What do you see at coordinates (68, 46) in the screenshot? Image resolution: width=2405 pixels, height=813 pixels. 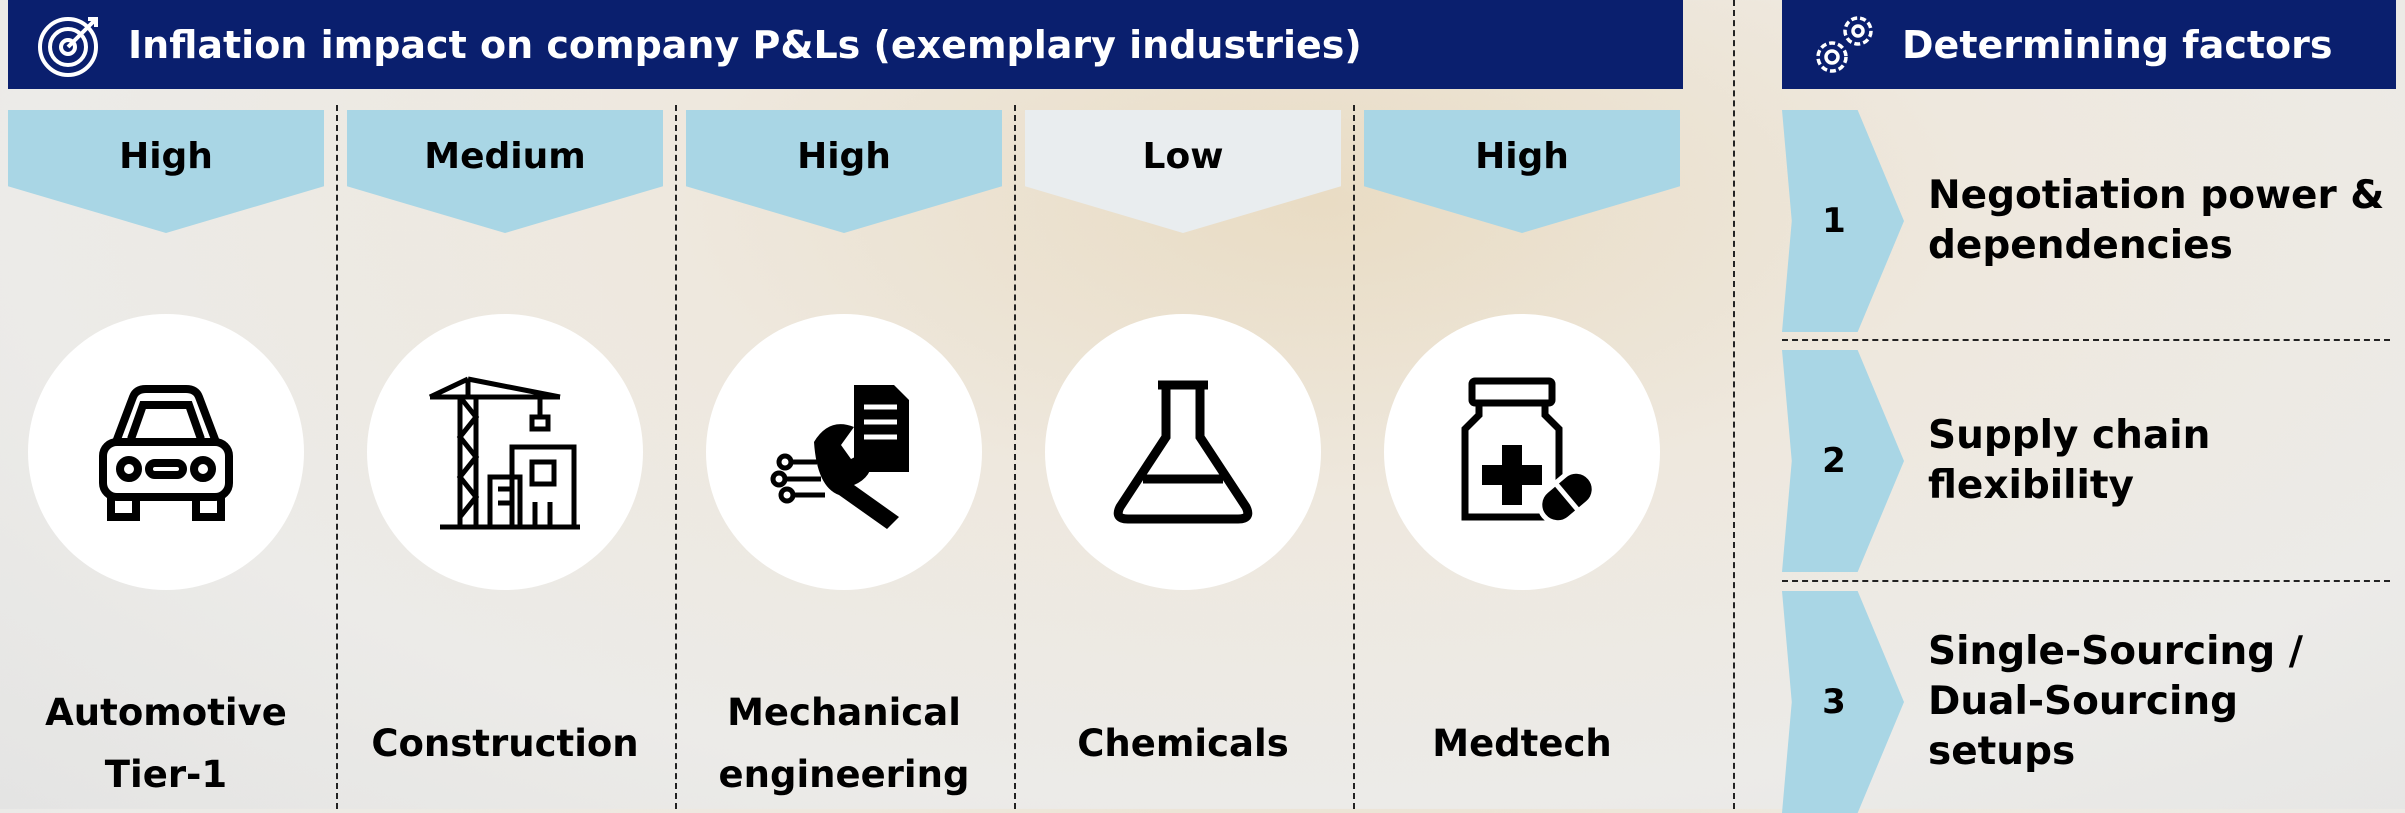 I see `target-icon` at bounding box center [68, 46].